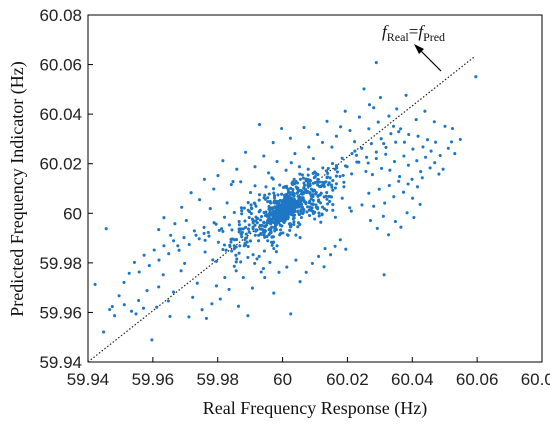 The height and width of the screenshot is (425, 550). I want to click on y-tick-label: 60.08, so click(60, 15).